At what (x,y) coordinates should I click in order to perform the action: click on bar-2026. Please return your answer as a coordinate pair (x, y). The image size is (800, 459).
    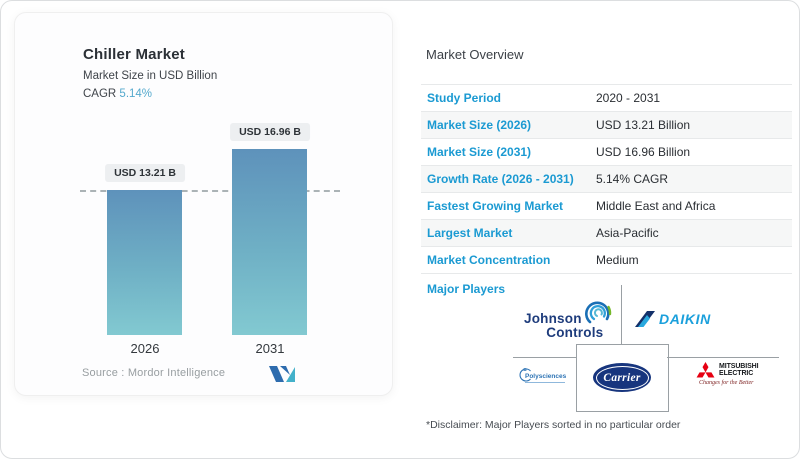
    Looking at the image, I should click on (144, 262).